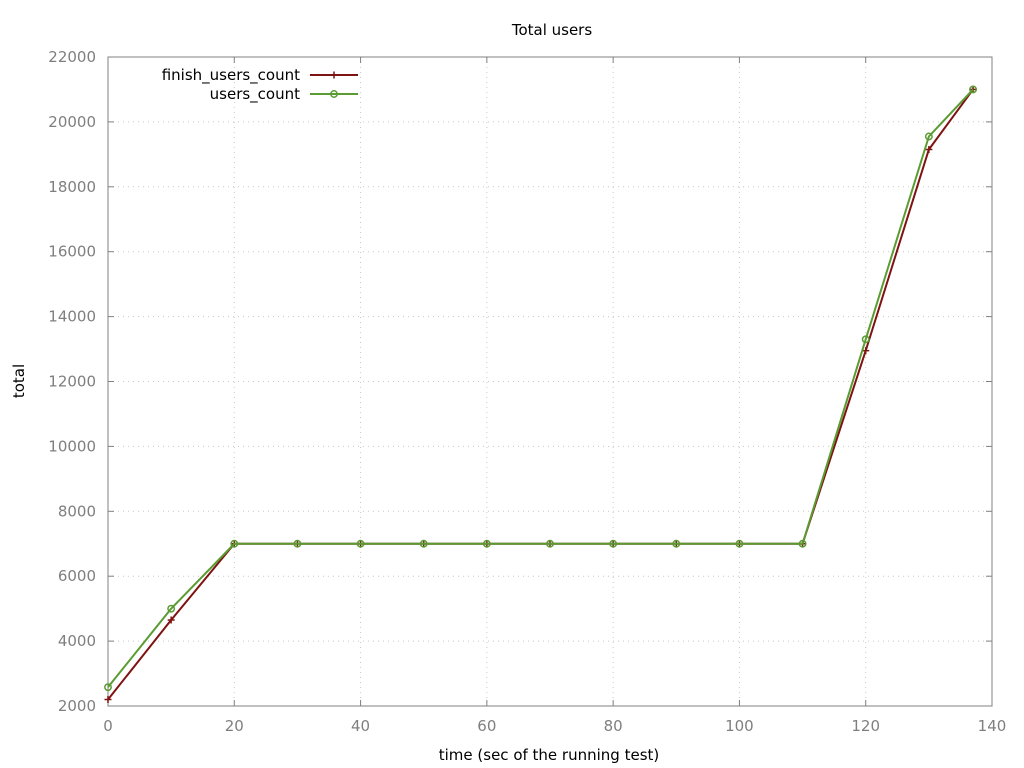 This screenshot has height=768, width=1024. What do you see at coordinates (360, 726) in the screenshot?
I see `x-tick-label: 40` at bounding box center [360, 726].